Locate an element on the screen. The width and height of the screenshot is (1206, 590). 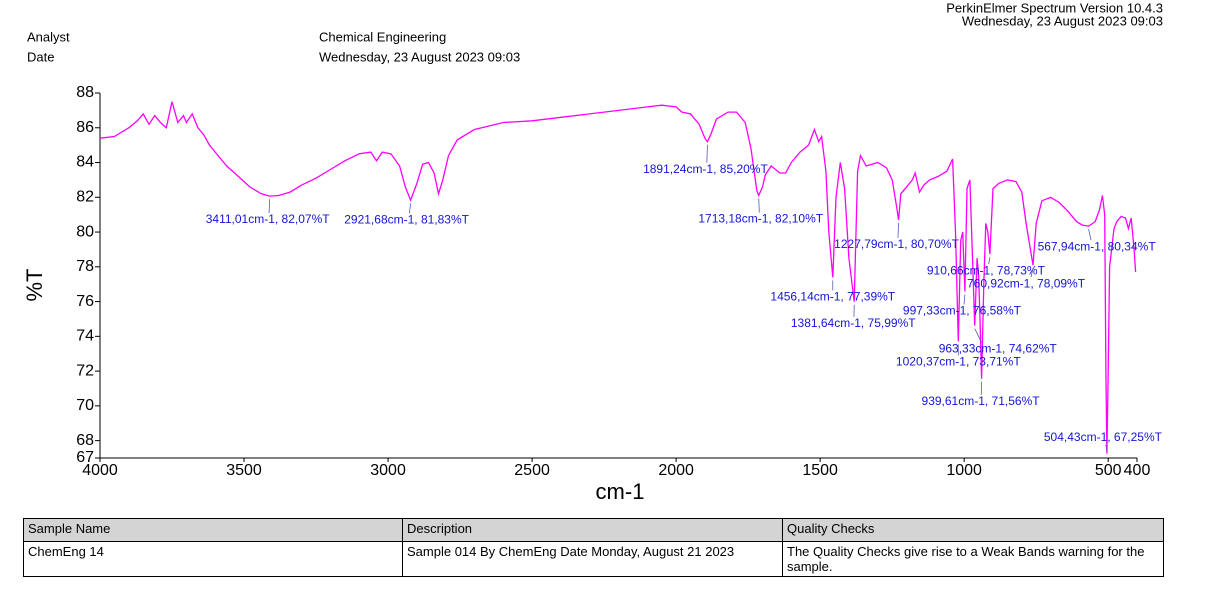
header-cell: Description is located at coordinates (592, 530).